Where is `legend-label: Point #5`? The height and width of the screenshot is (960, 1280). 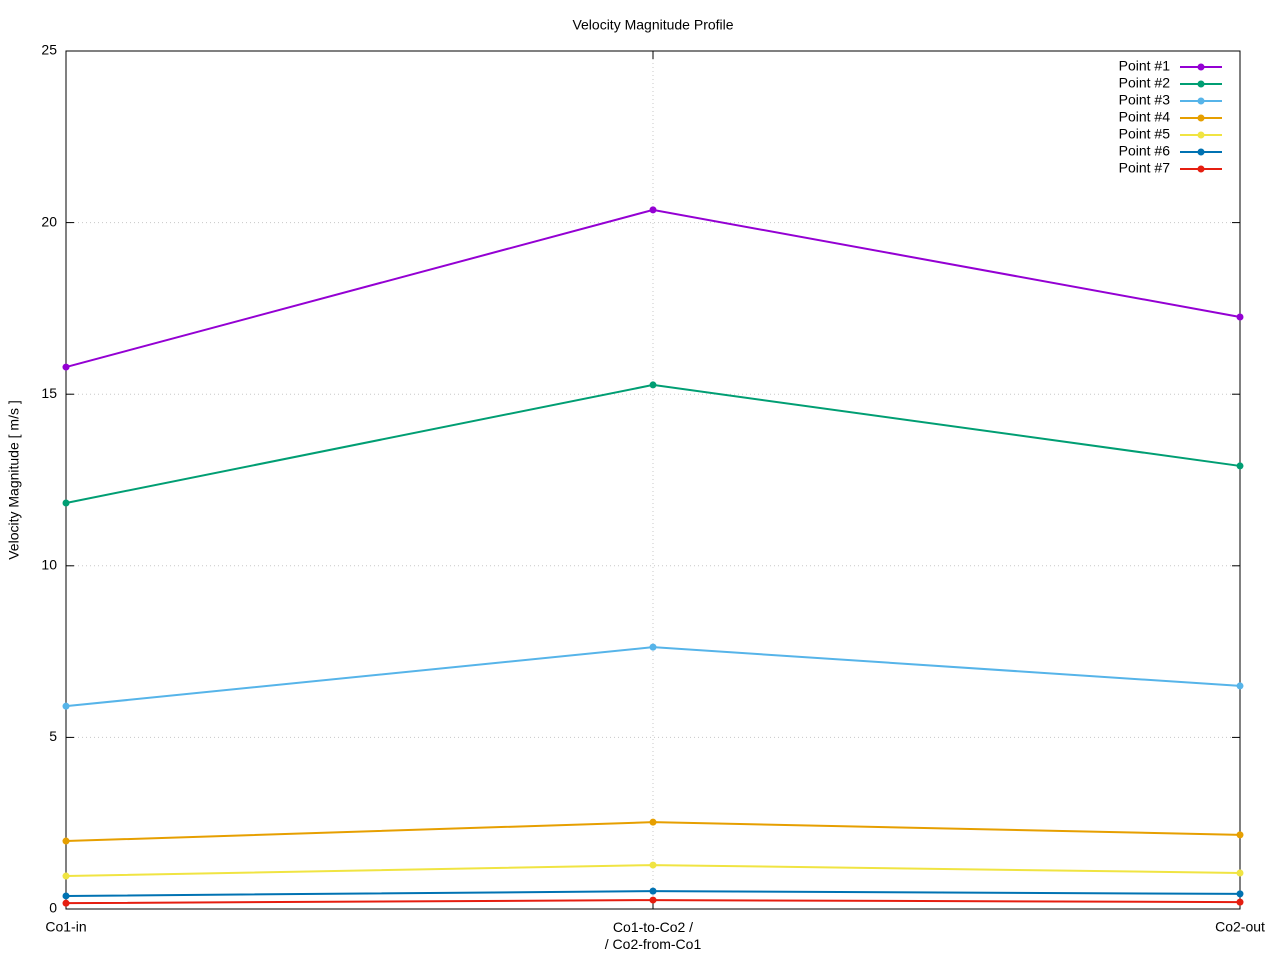 legend-label: Point #5 is located at coordinates (1145, 134).